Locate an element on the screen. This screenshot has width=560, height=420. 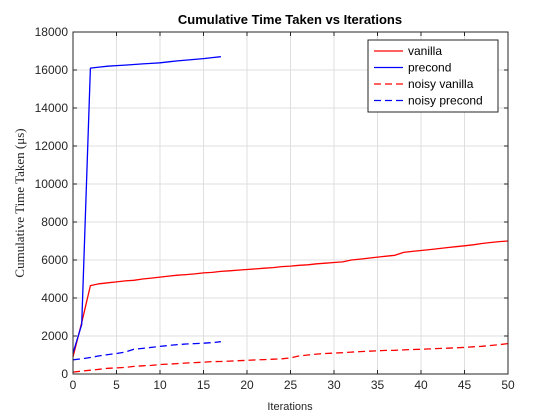
y-tick-label: 12000 is located at coordinates (52, 146).